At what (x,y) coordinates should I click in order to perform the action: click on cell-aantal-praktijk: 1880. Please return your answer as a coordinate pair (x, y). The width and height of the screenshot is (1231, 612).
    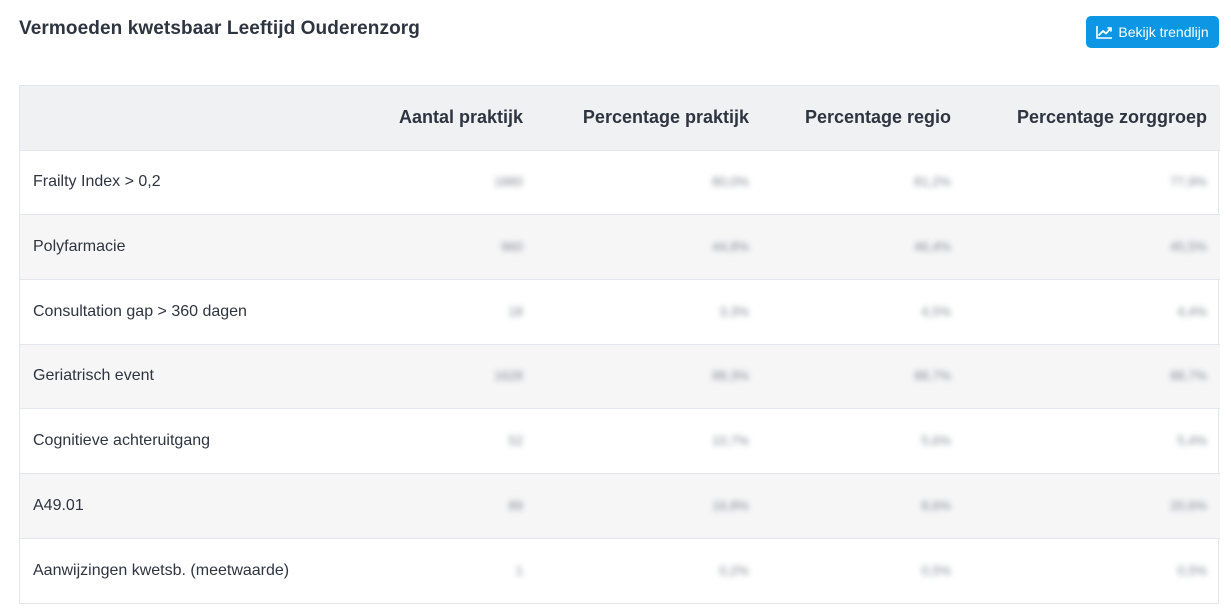
    Looking at the image, I should click on (508, 182).